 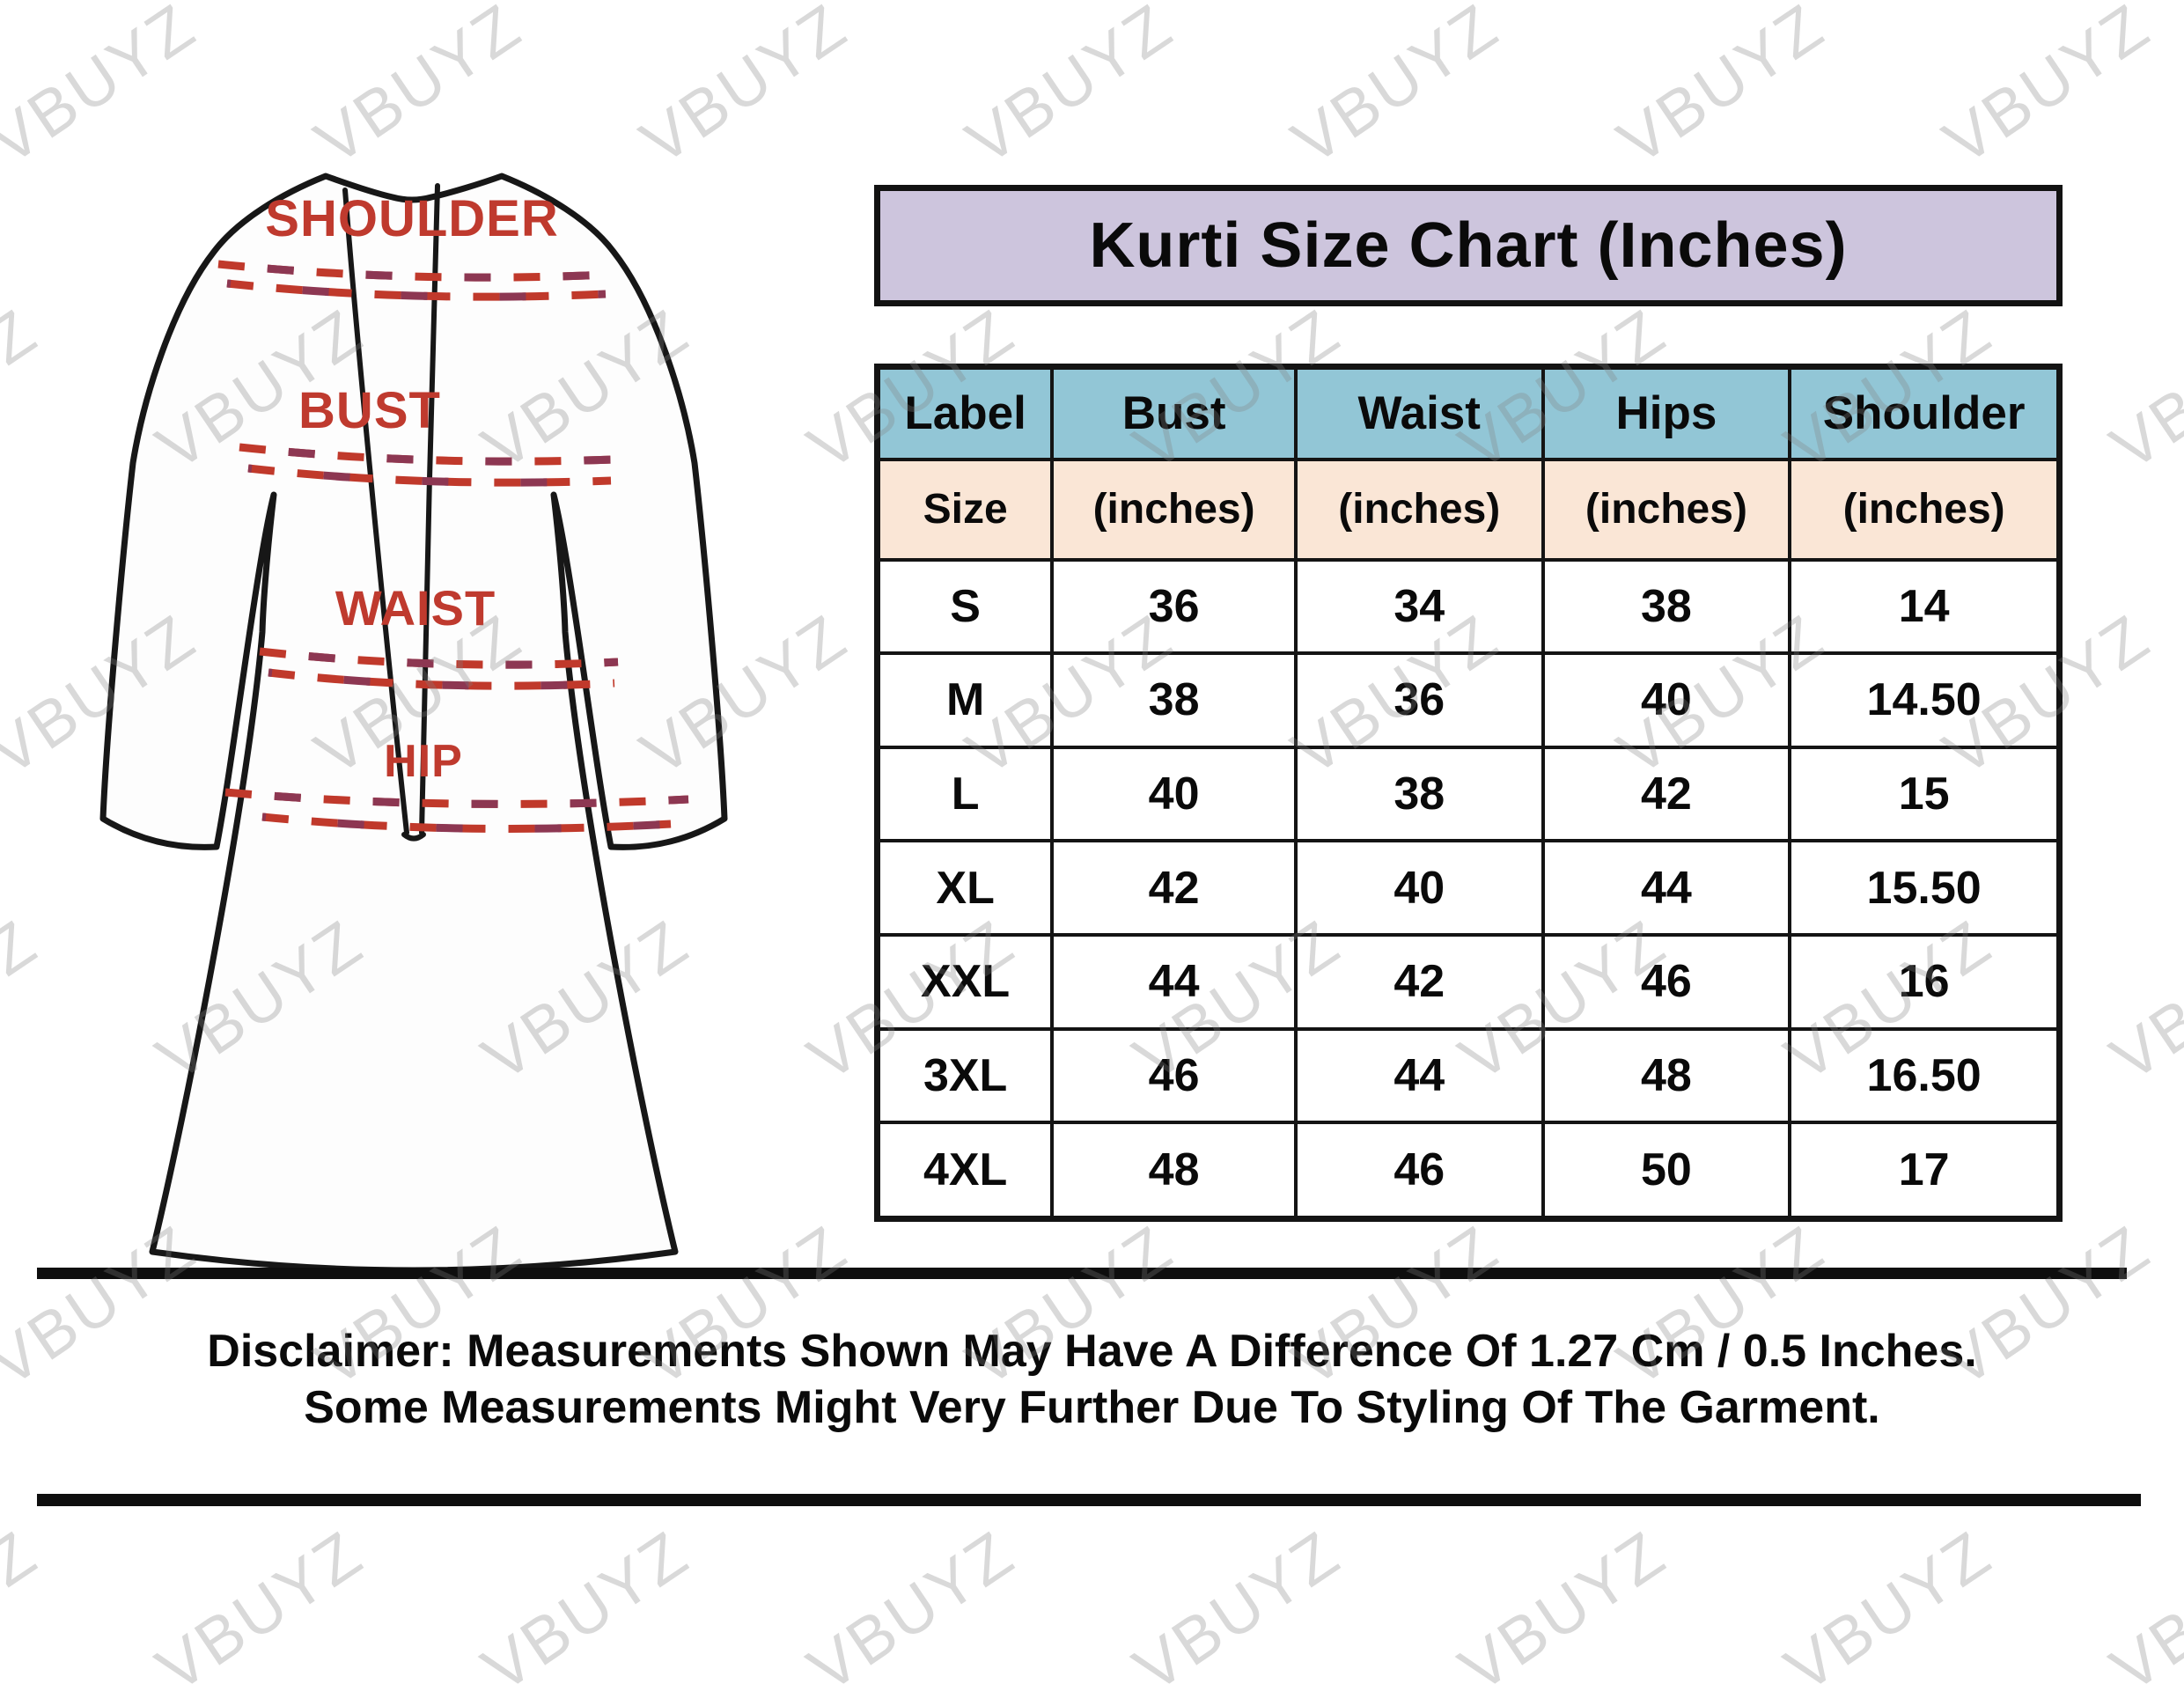 I want to click on title-banner: Kurti Size Chart (Inches), so click(x=1469, y=245).